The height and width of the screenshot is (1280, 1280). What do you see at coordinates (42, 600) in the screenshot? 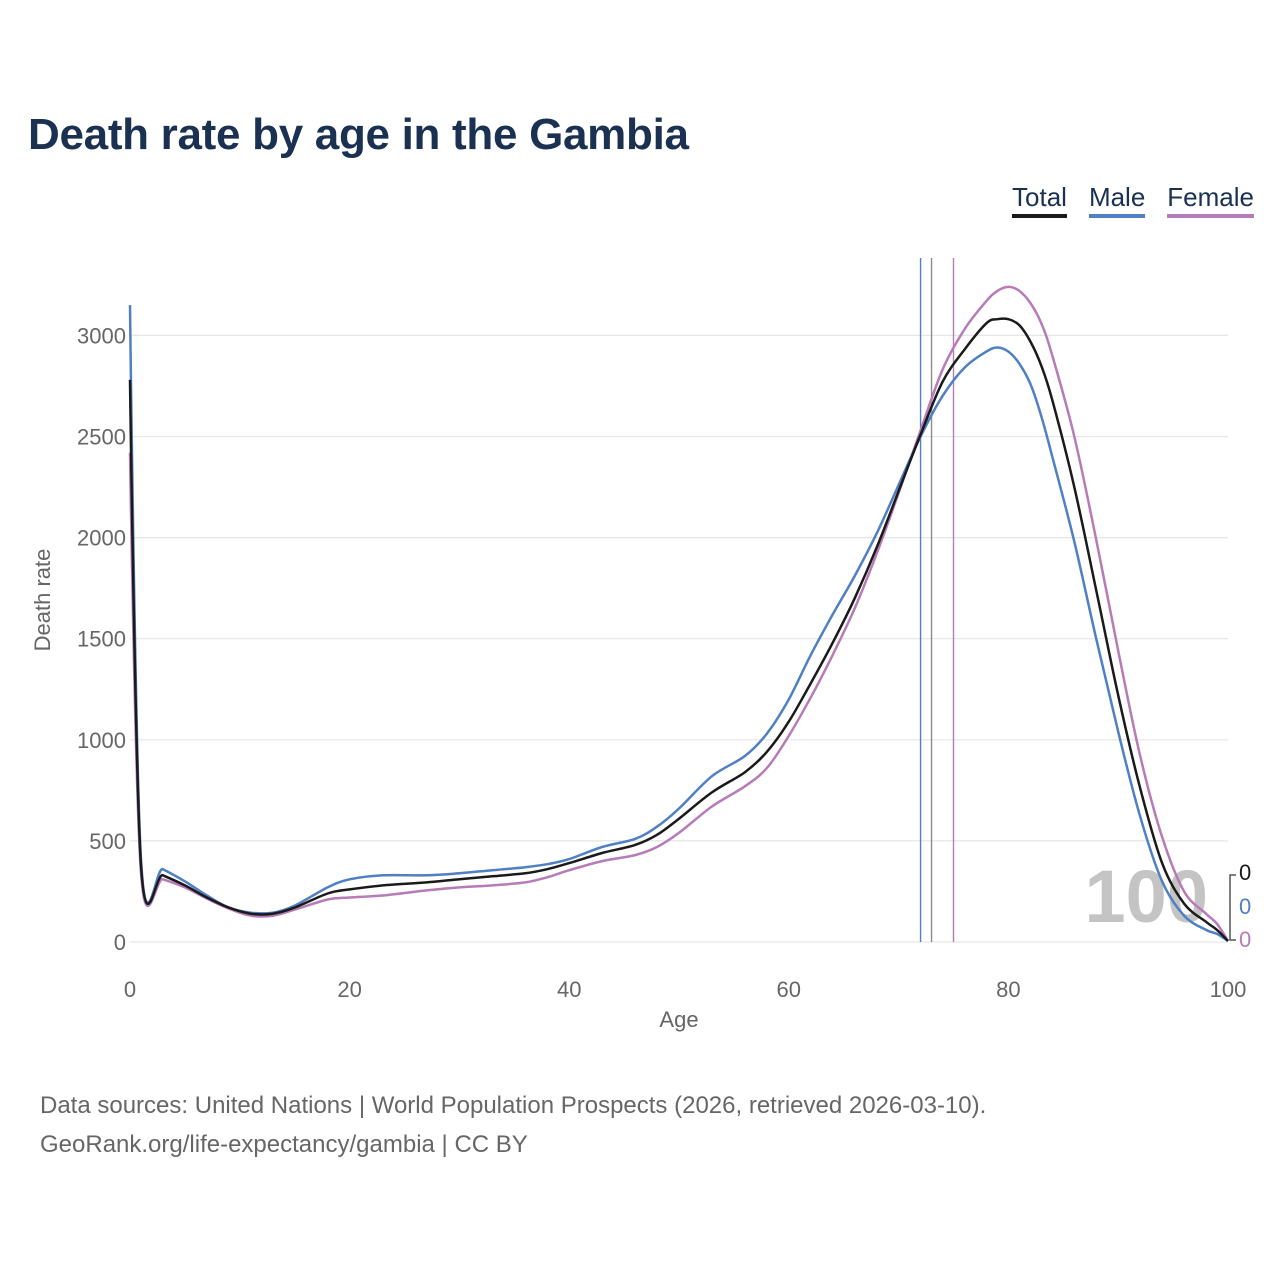
I see `y-axis-title: Death rate` at bounding box center [42, 600].